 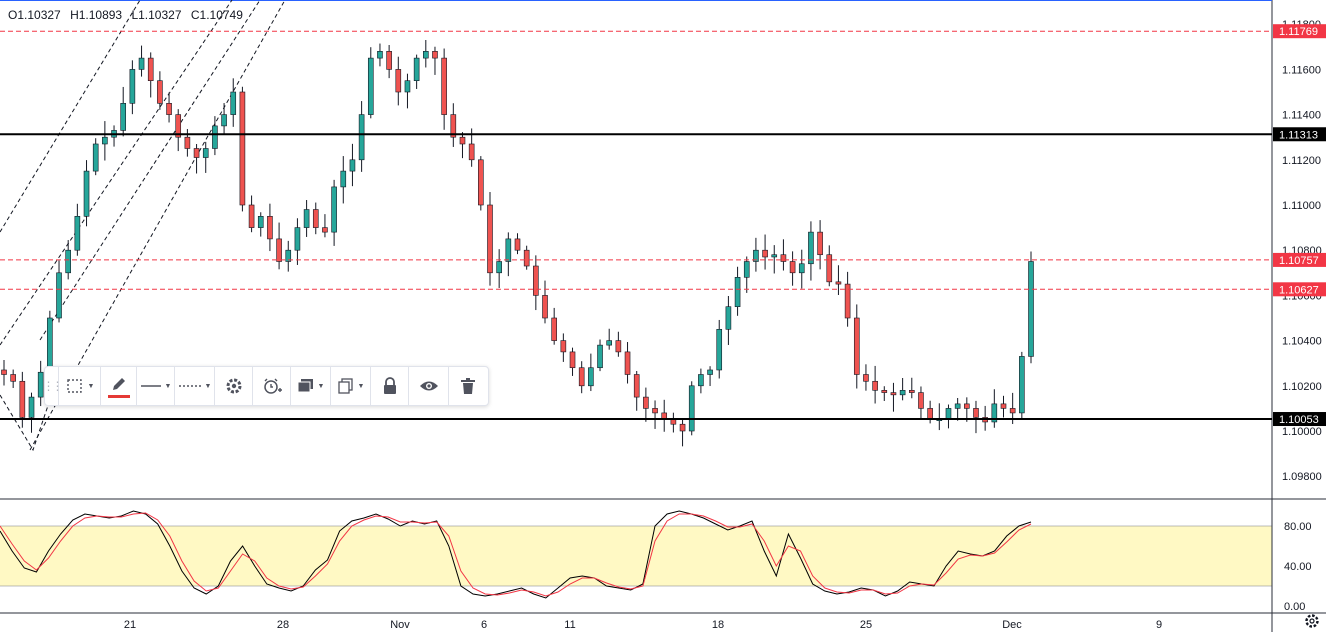 What do you see at coordinates (718, 625) in the screenshot?
I see `time-tick-label: 18` at bounding box center [718, 625].